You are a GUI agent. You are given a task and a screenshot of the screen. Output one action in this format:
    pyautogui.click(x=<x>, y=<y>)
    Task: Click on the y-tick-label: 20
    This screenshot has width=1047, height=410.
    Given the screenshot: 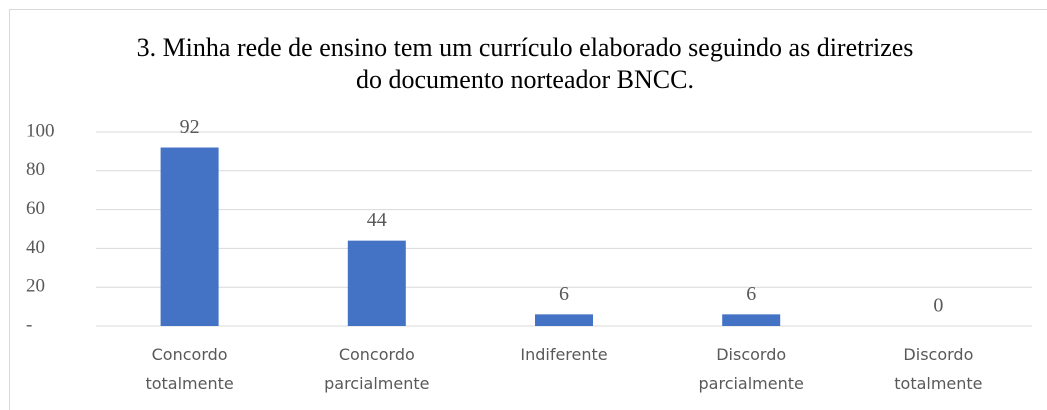 What is the action you would take?
    pyautogui.click(x=35, y=286)
    